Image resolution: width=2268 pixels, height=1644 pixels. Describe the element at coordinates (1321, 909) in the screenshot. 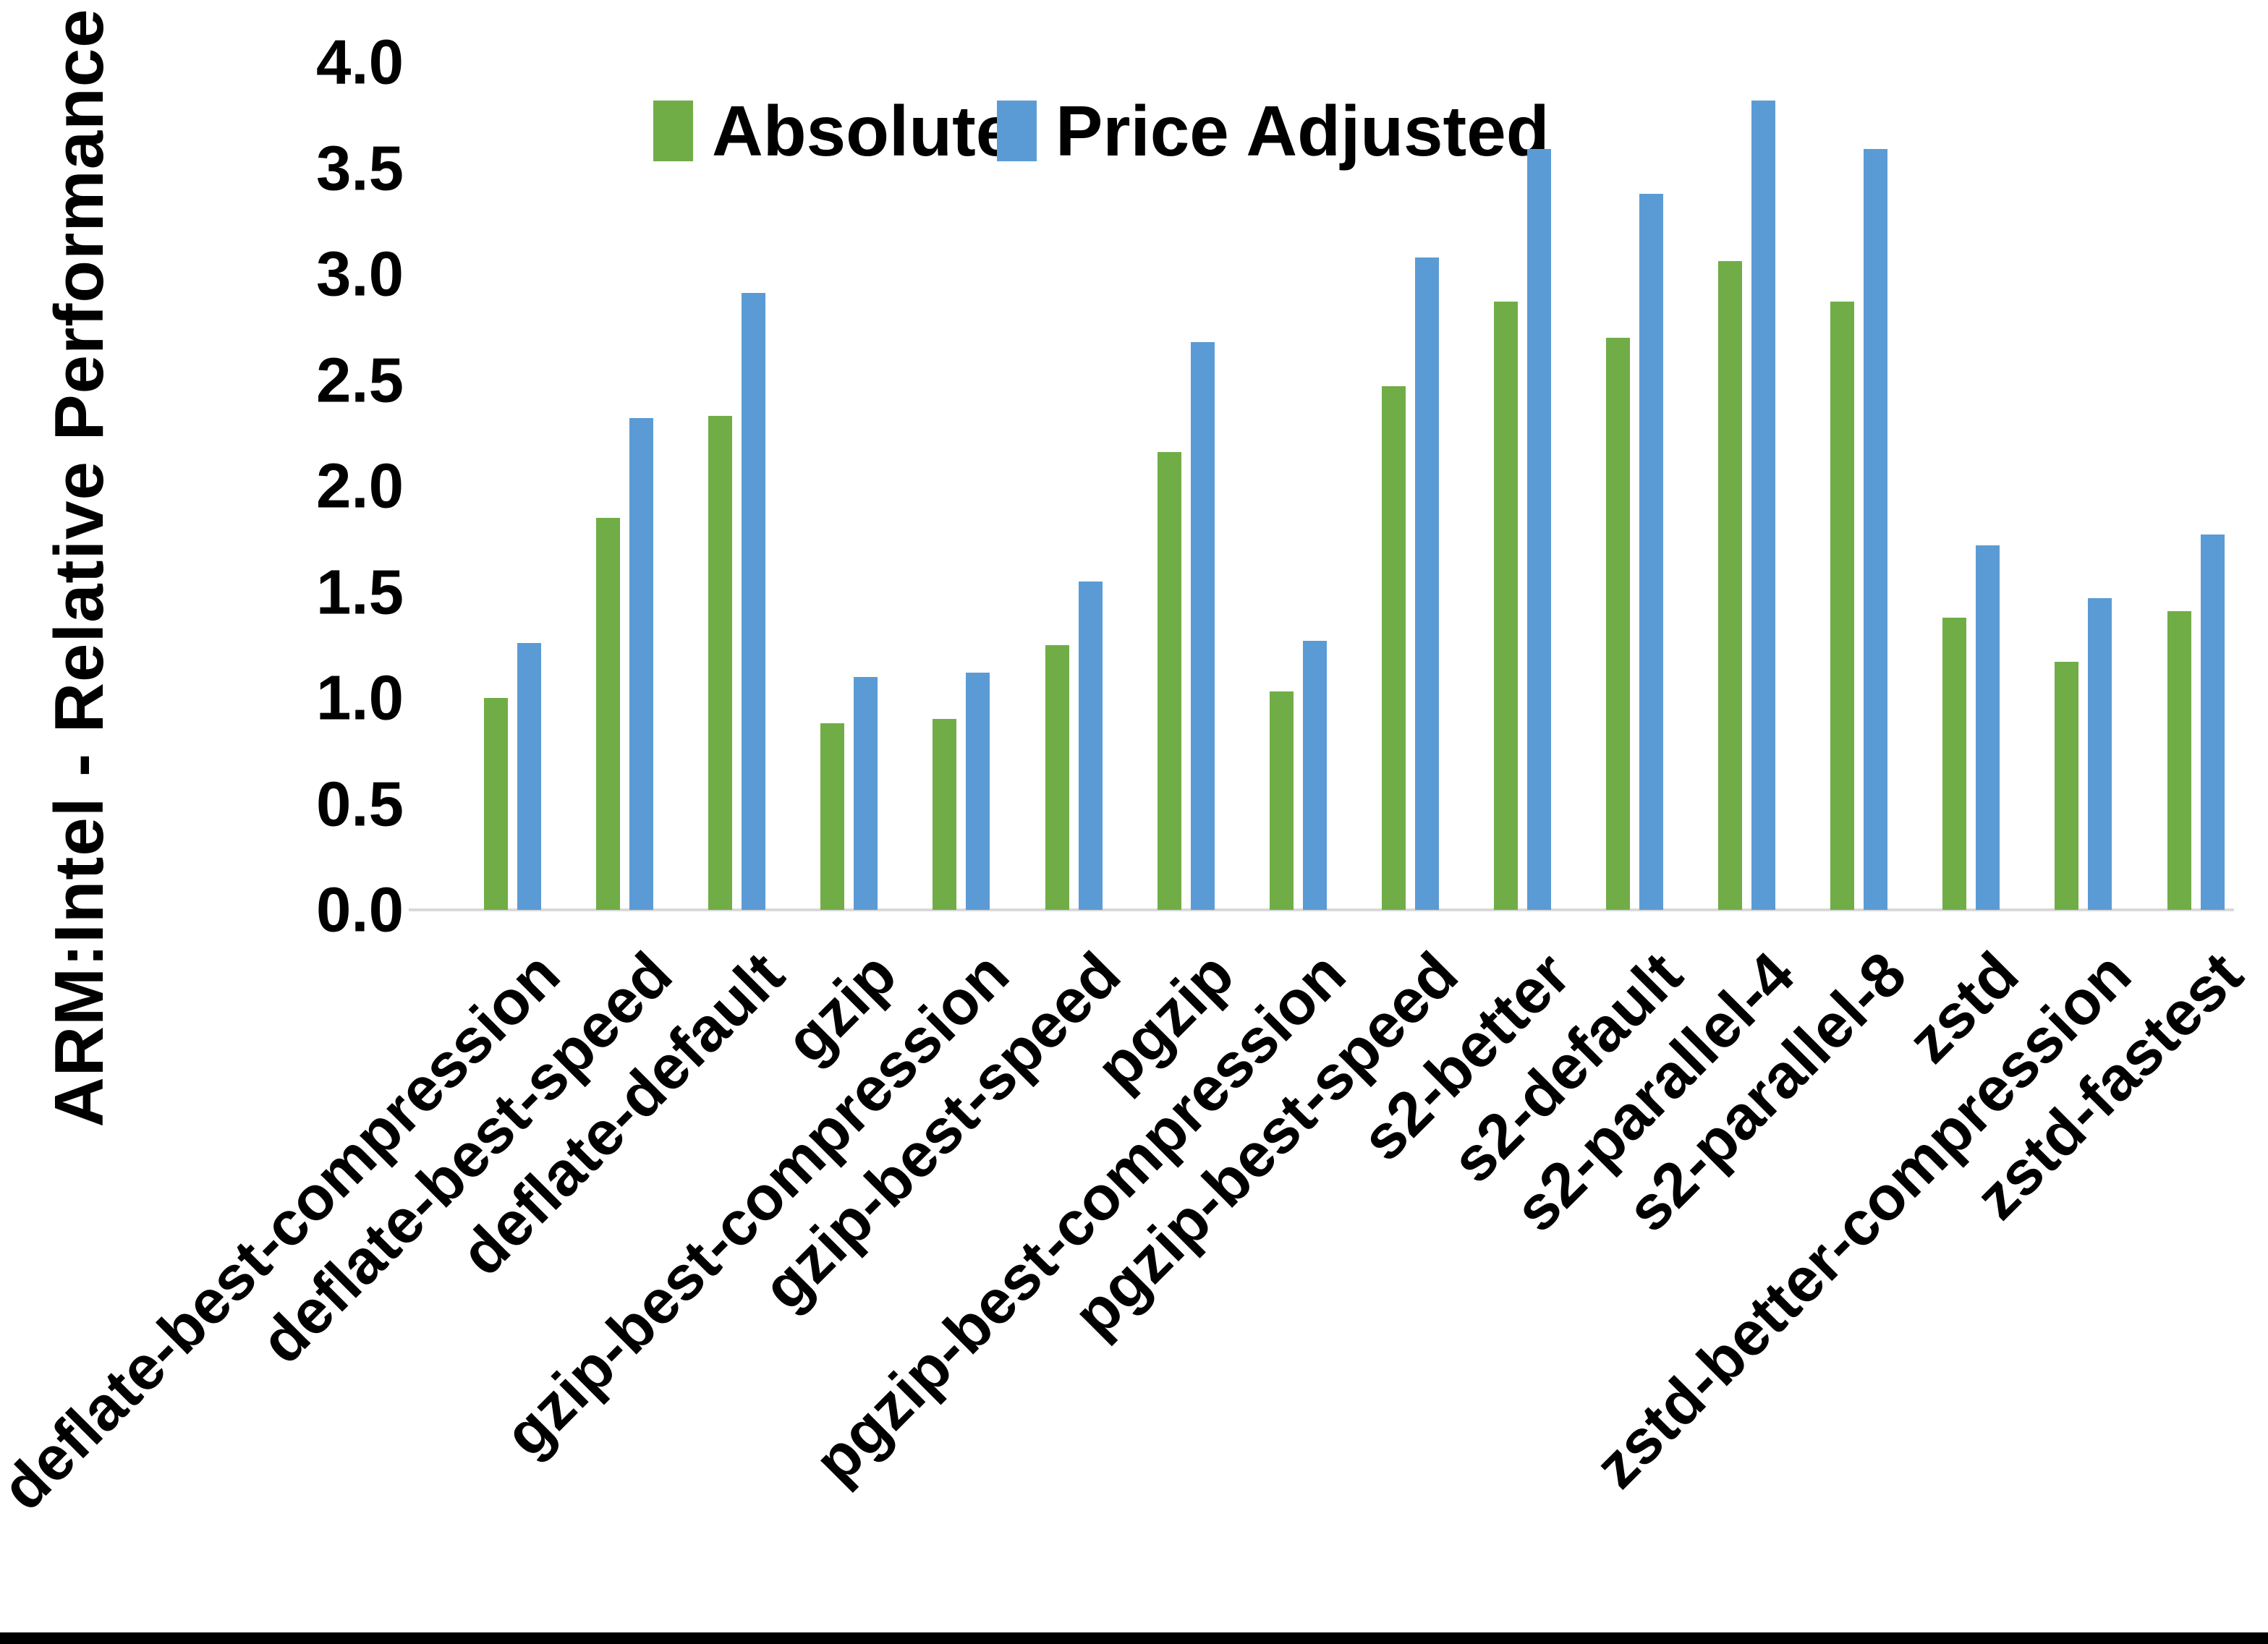

I see `x-axis-line` at that location.